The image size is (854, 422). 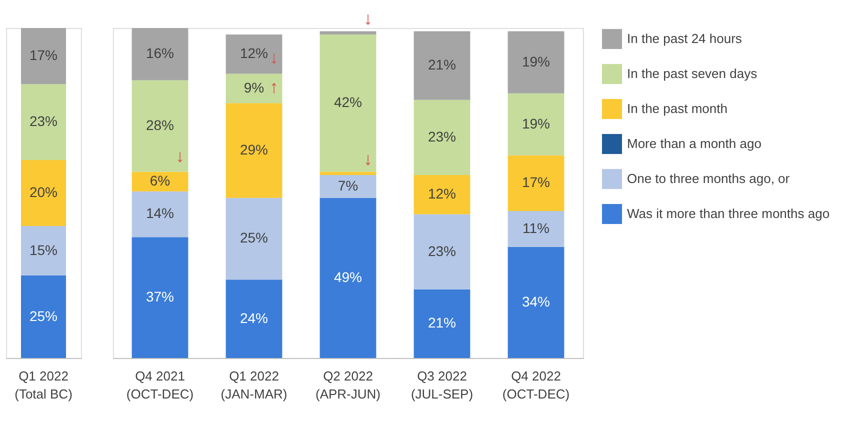 I want to click on x-tick-label: Q1 2022 (JAN-MAR), so click(x=254, y=385).